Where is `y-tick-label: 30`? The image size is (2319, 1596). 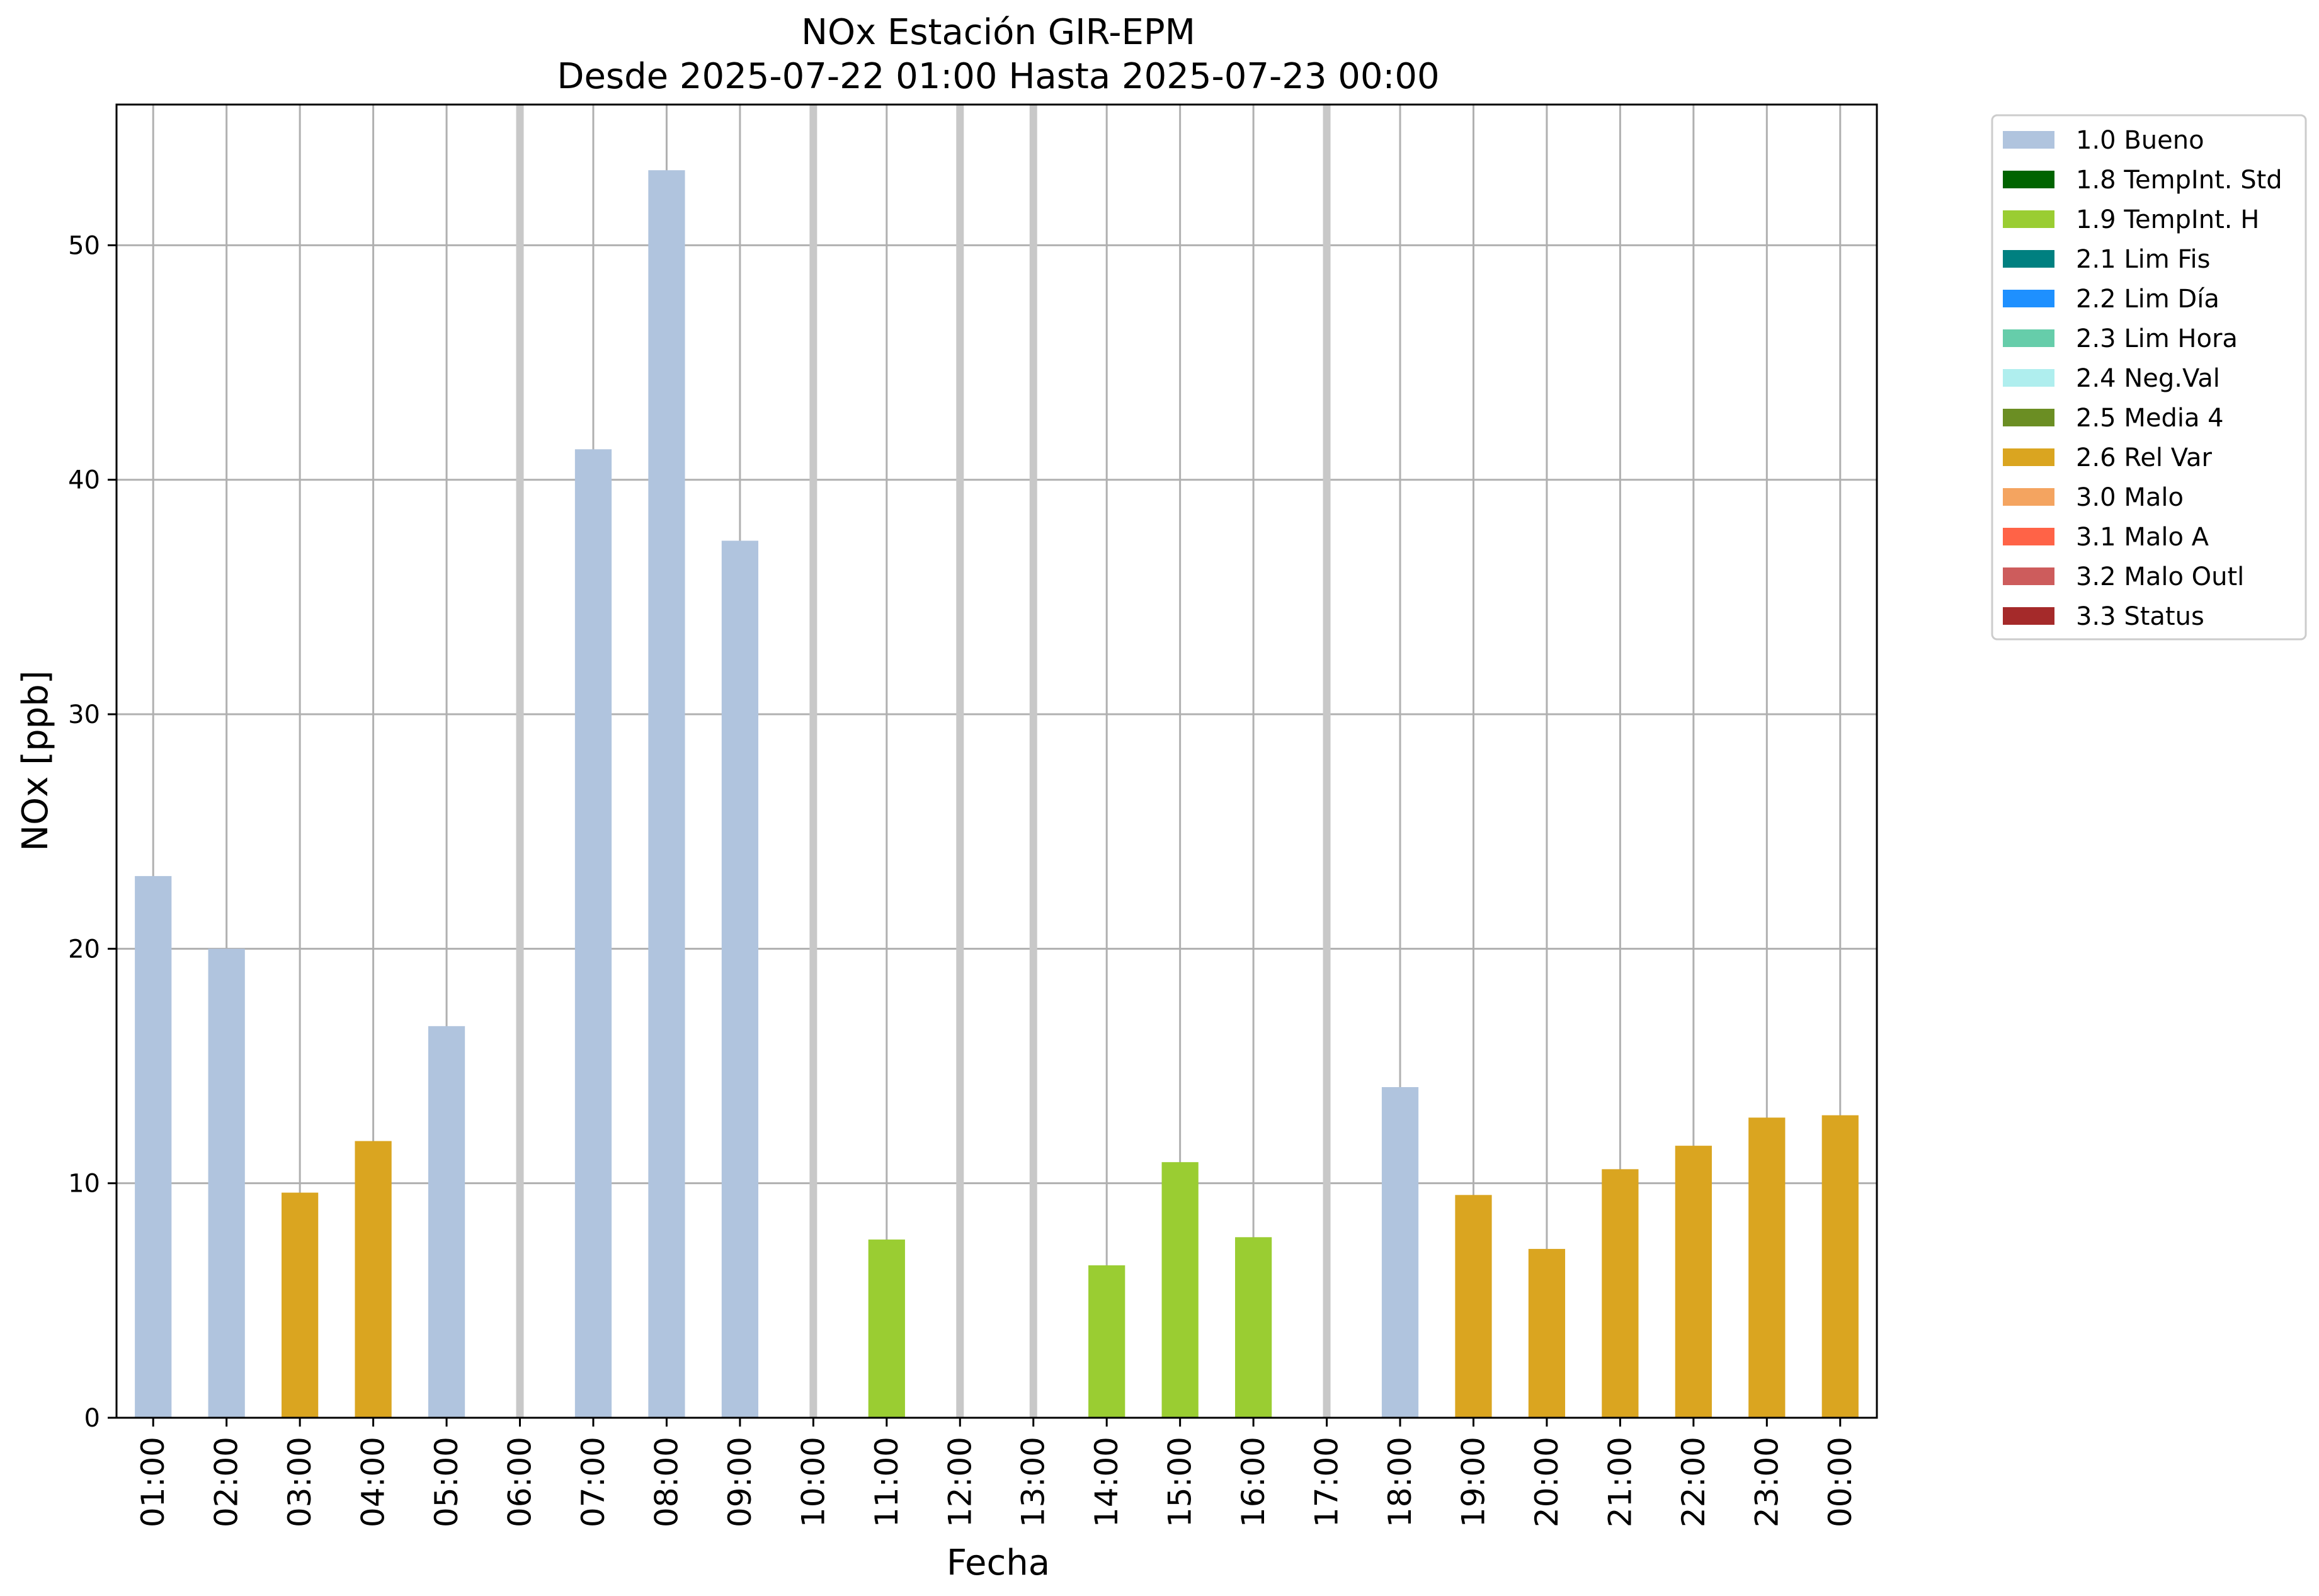 y-tick-label: 30 is located at coordinates (84, 714).